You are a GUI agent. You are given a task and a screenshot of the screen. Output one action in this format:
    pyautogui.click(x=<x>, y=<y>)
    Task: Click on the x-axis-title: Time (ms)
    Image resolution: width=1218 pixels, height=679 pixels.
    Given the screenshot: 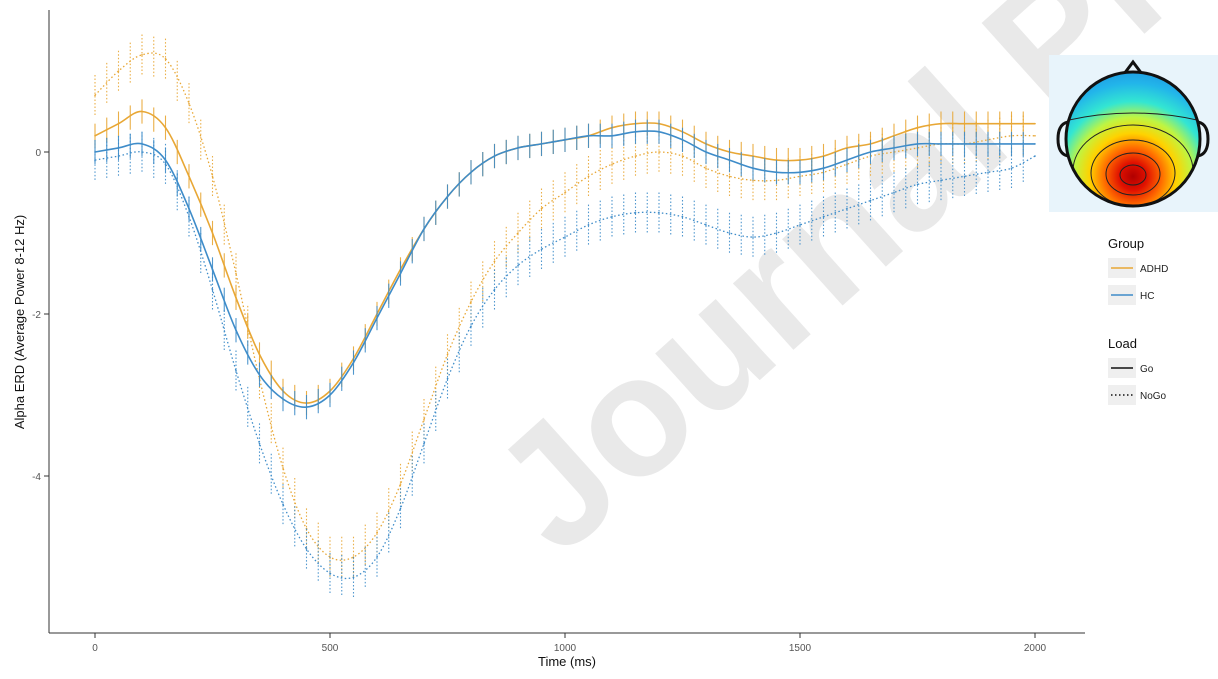 What is the action you would take?
    pyautogui.click(x=567, y=661)
    